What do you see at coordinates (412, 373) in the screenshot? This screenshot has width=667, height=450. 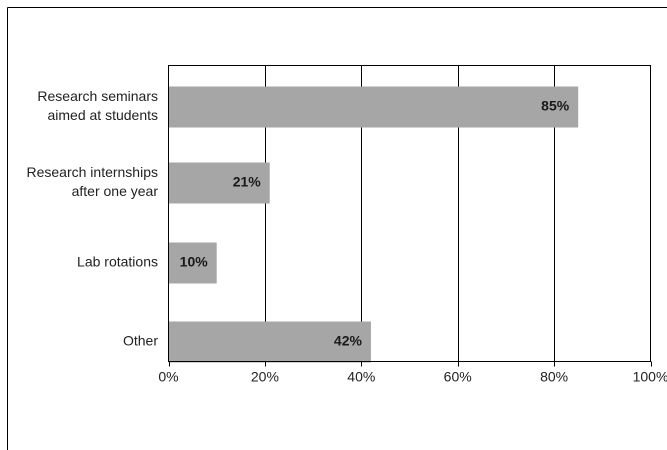 I see `x-axis-tick-labels: 0% 20% 40% 60% 80% 100%` at bounding box center [412, 373].